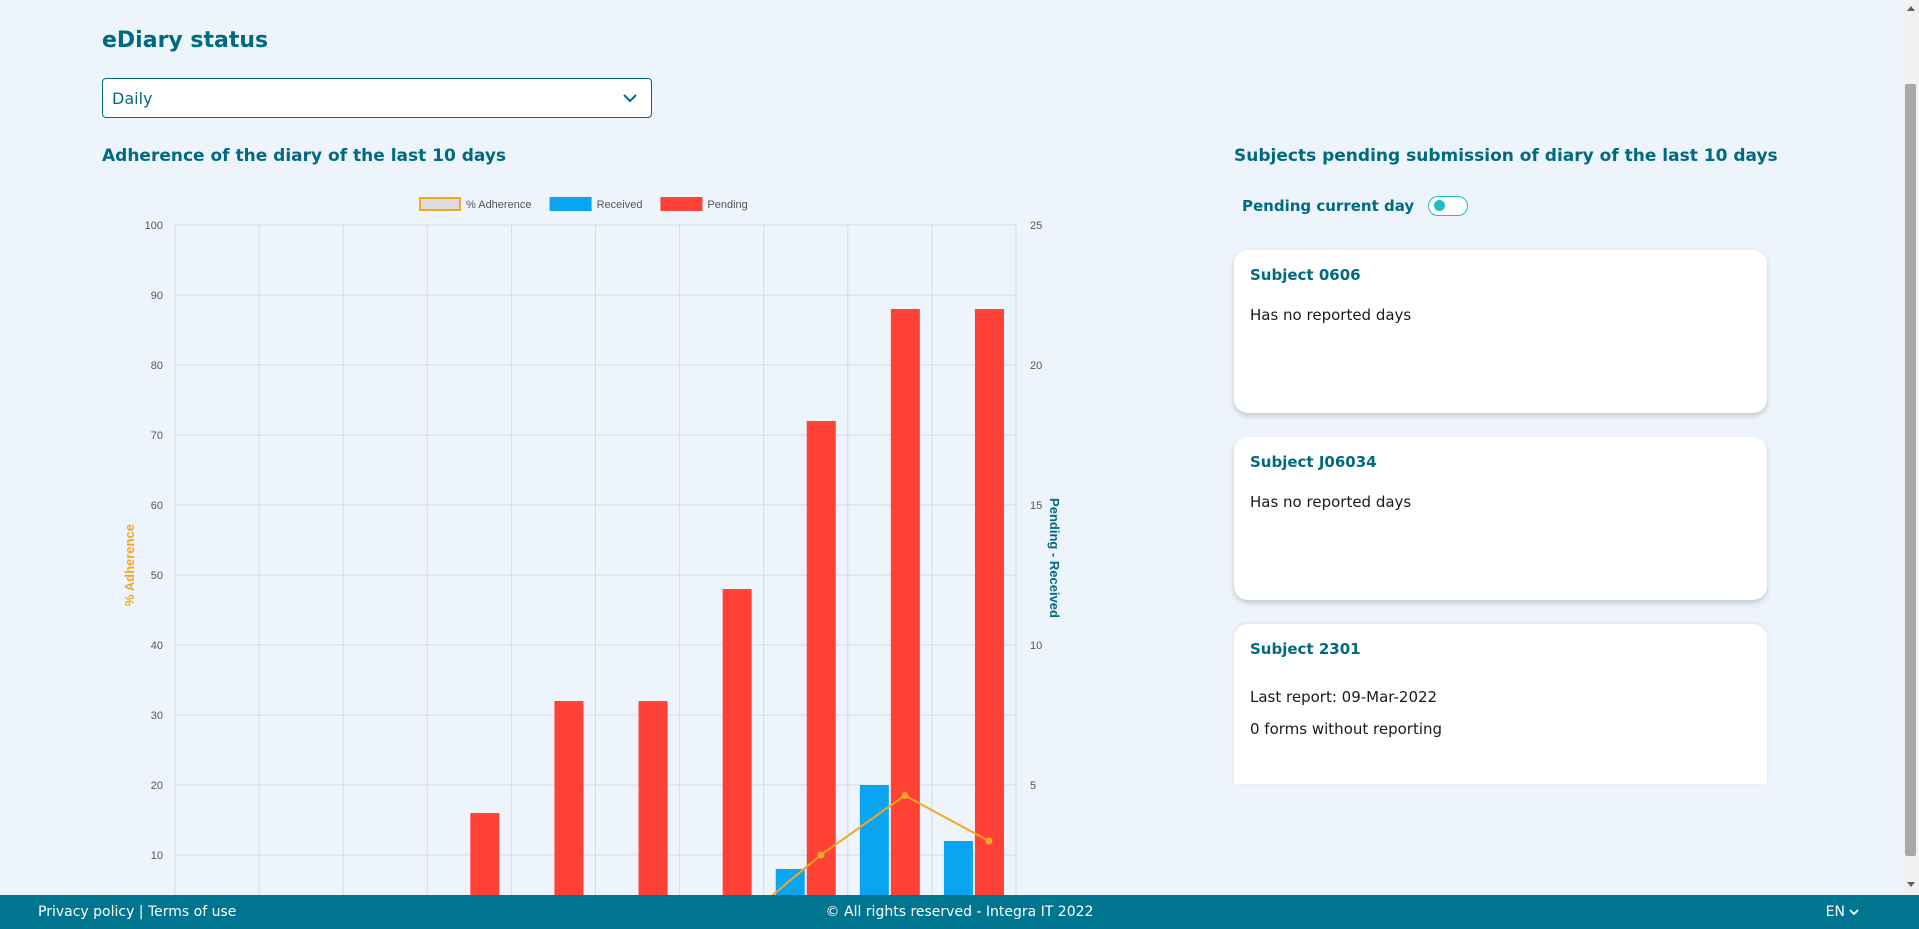  I want to click on legend-label: % Adherence, so click(498, 205).